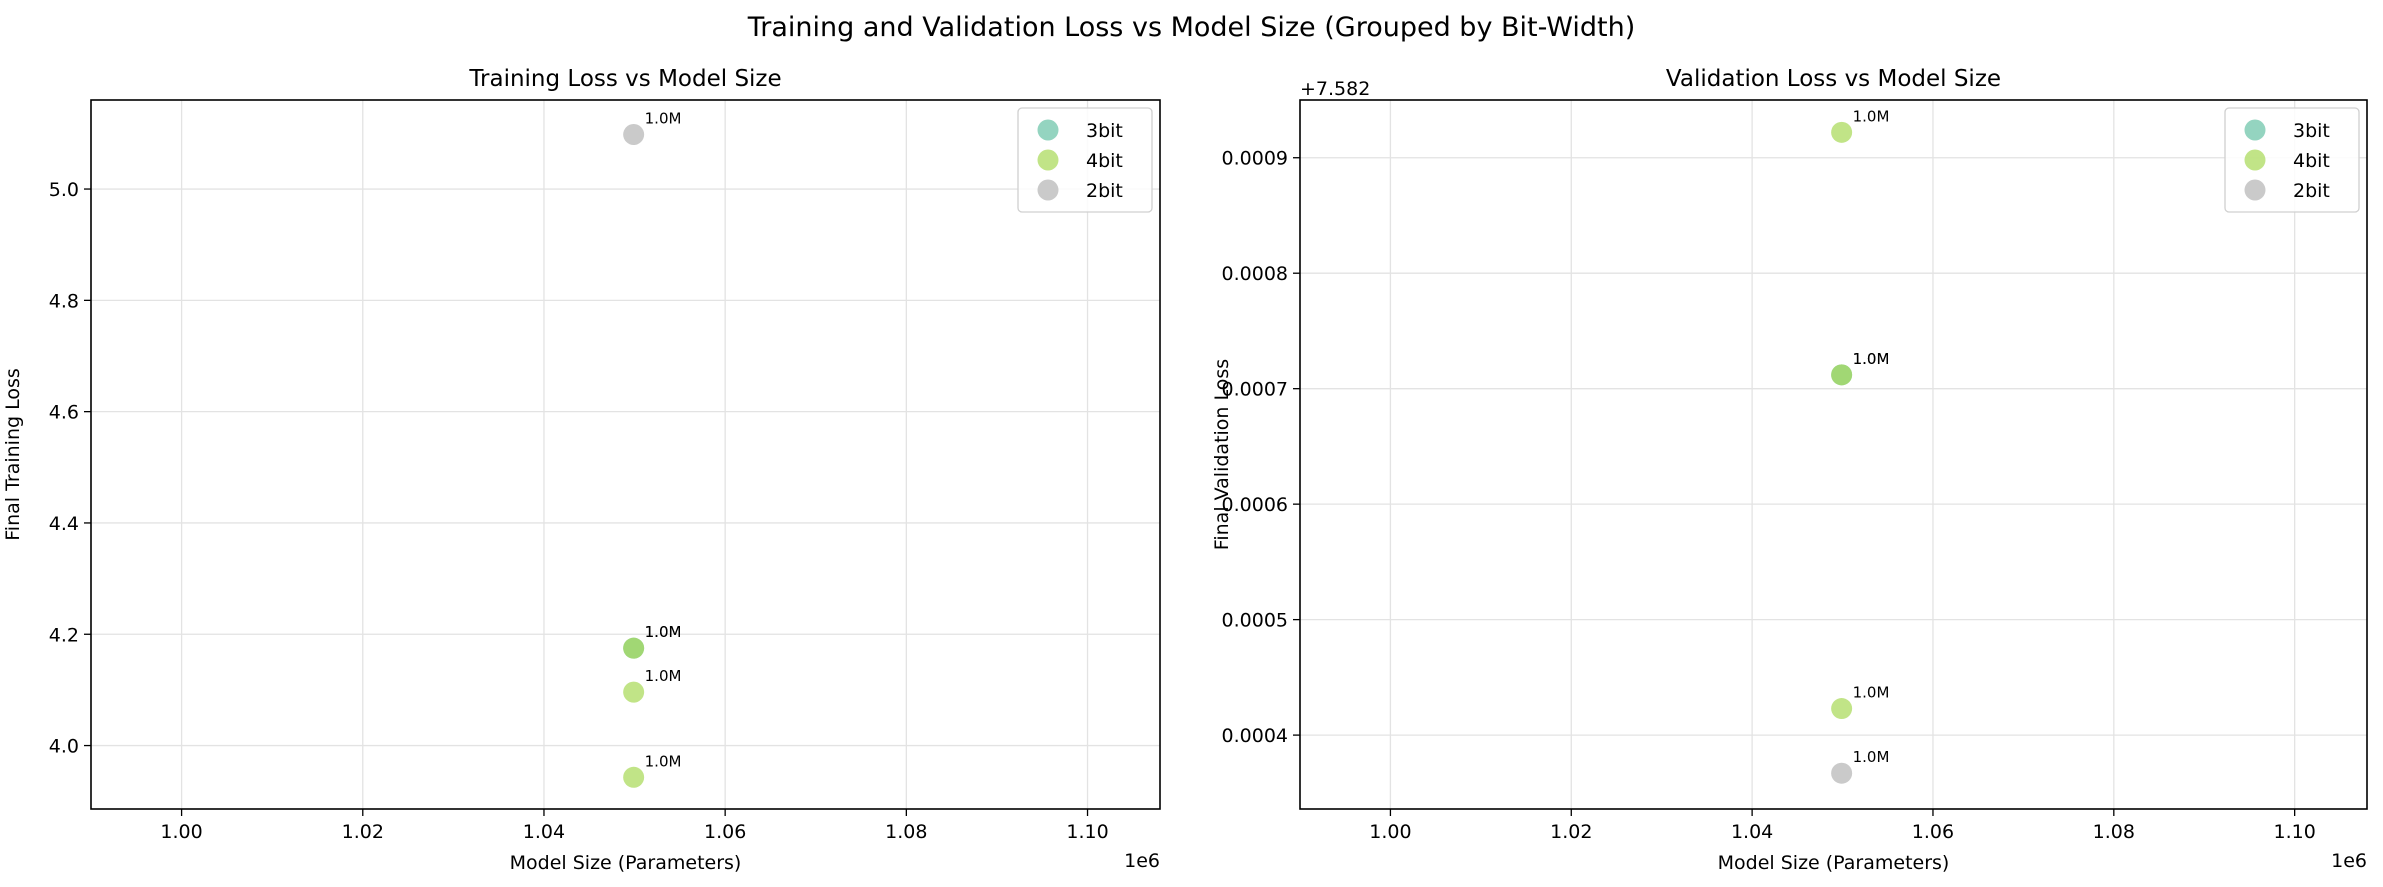 This screenshot has width=2383, height=887. I want to click on y-tick-label: 0.0008, so click(1255, 274).